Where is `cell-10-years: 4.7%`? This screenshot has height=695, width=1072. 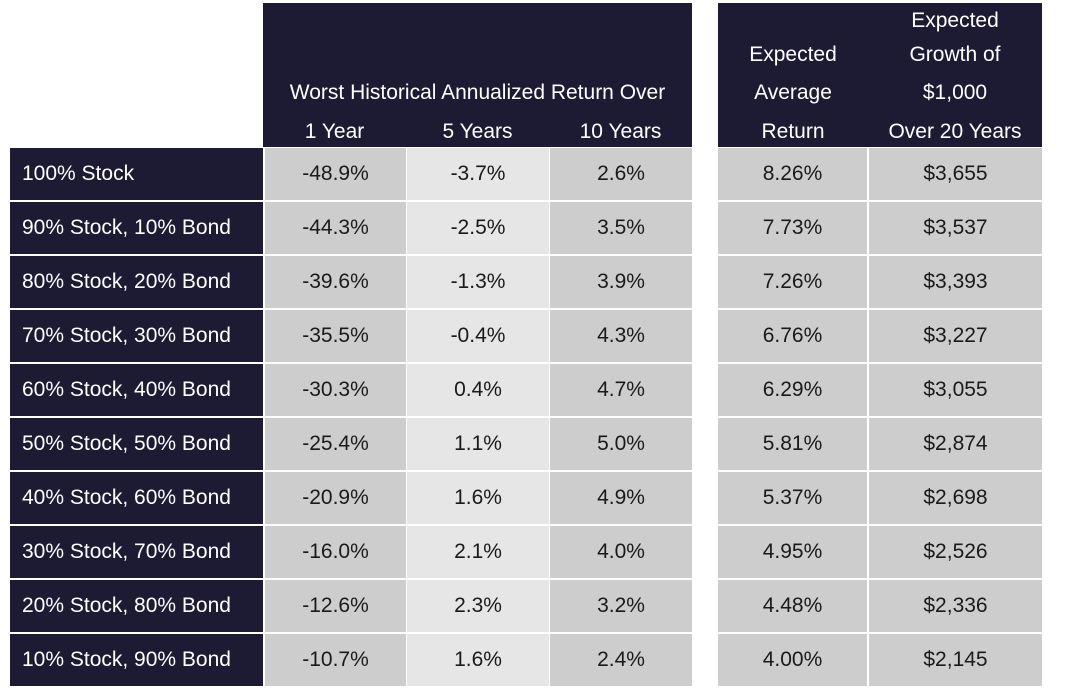 cell-10-years: 4.7% is located at coordinates (621, 390).